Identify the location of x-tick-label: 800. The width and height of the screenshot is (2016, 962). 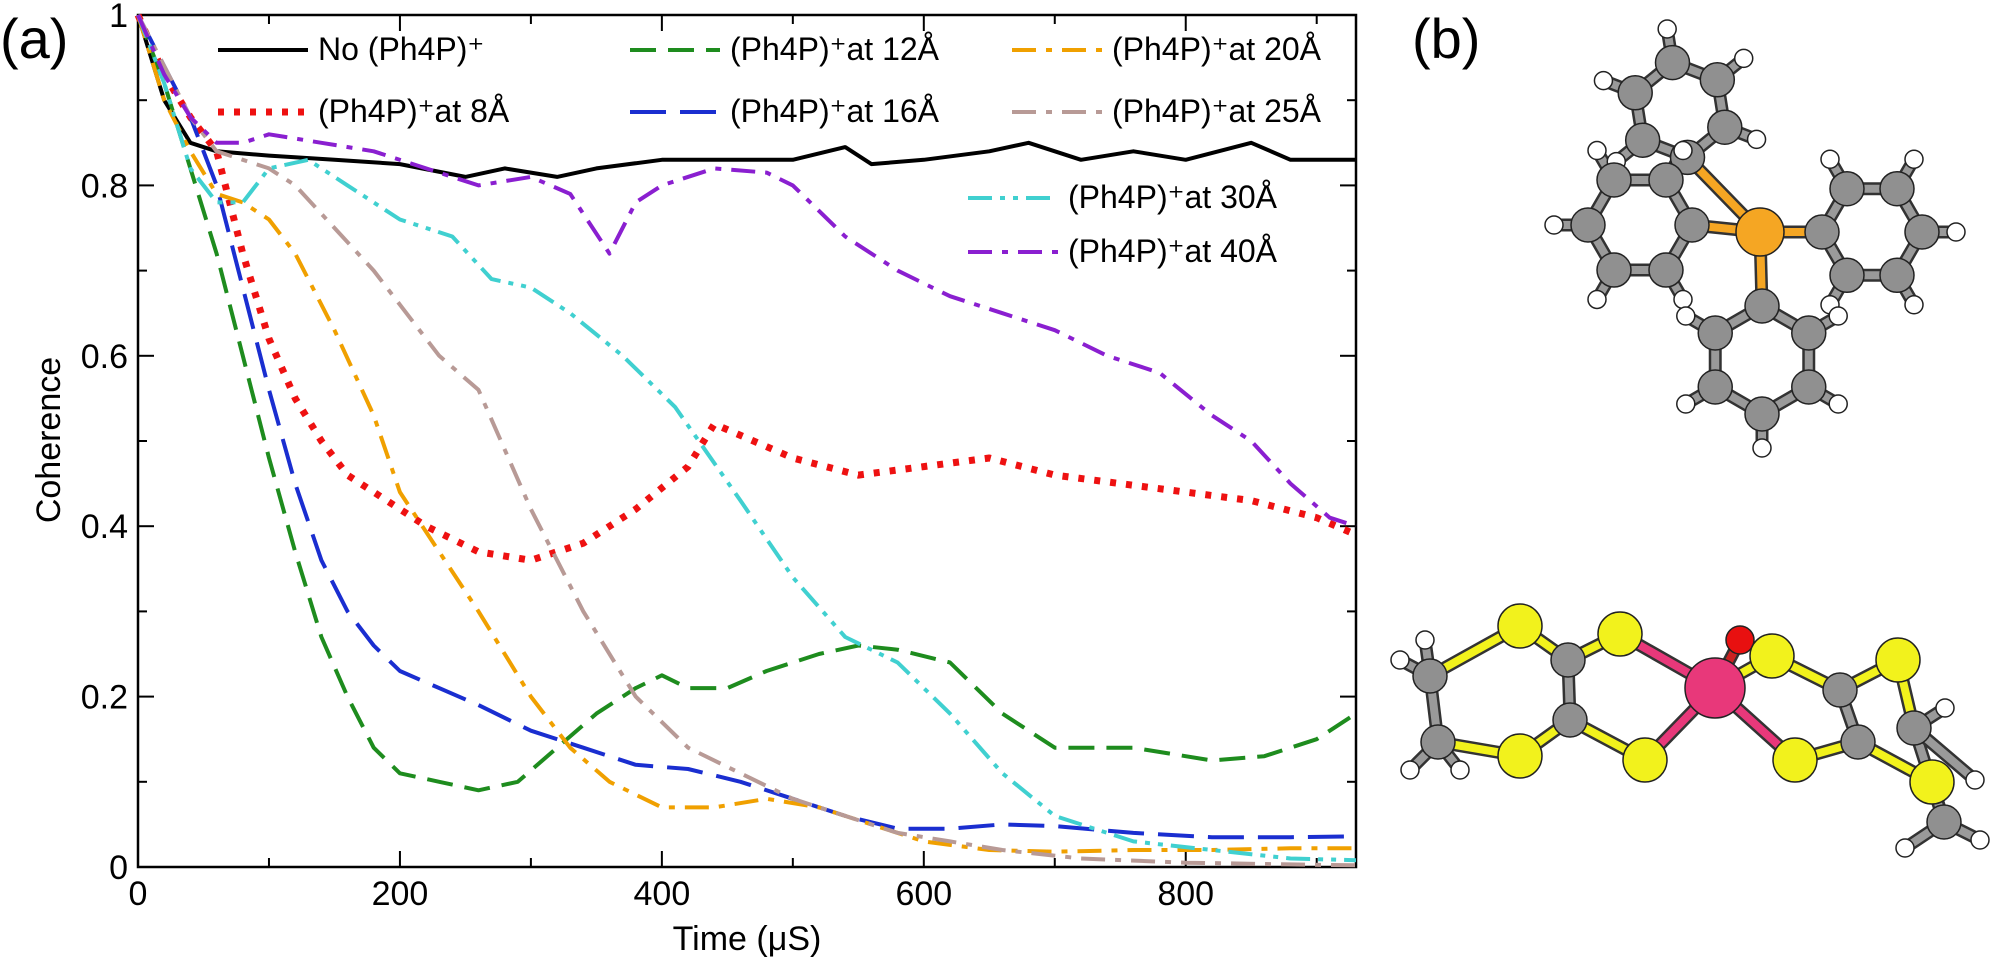
(1185, 894).